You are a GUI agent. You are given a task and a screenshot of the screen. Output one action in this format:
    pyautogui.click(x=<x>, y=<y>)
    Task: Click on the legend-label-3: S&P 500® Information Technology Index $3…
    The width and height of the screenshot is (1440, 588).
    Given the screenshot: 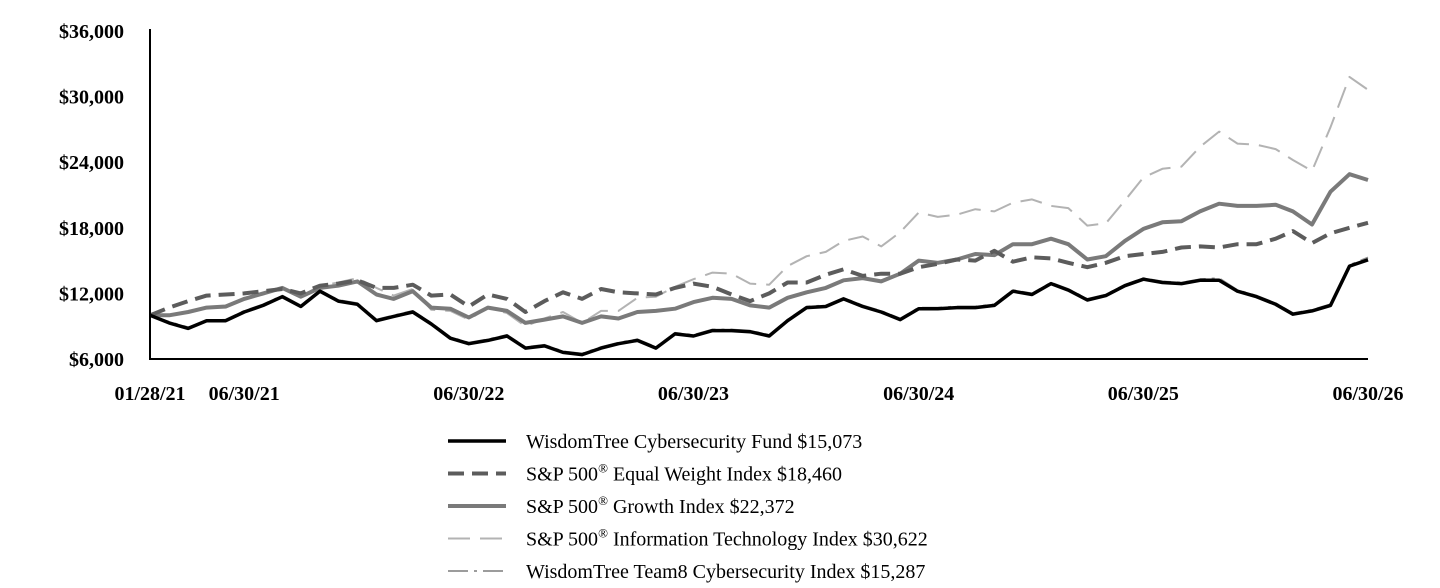 What is the action you would take?
    pyautogui.click(x=727, y=538)
    